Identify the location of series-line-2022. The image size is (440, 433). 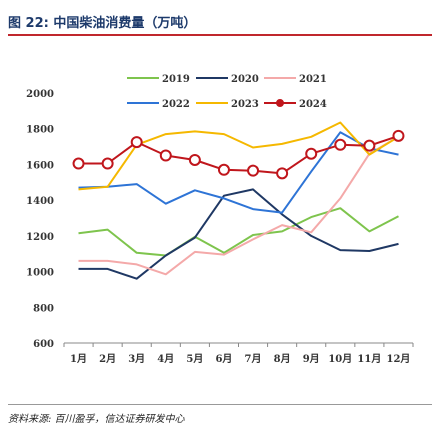
(238, 172).